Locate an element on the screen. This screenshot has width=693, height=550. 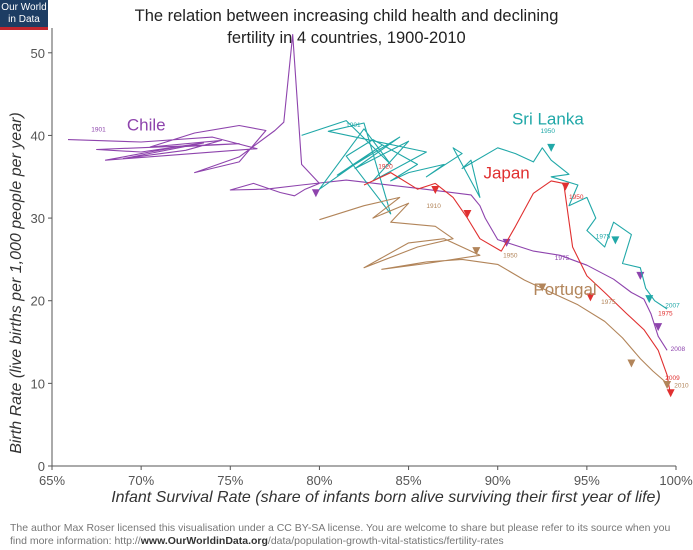
chile-year-label: 2008 is located at coordinates (678, 349).